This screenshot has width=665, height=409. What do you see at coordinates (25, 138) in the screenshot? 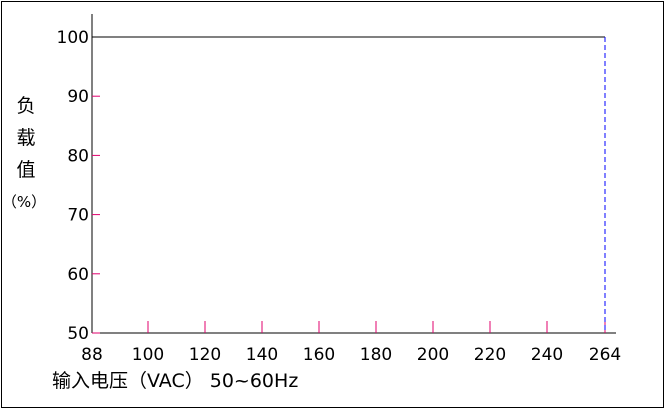
I see `y-axis-label-char: 载` at bounding box center [25, 138].